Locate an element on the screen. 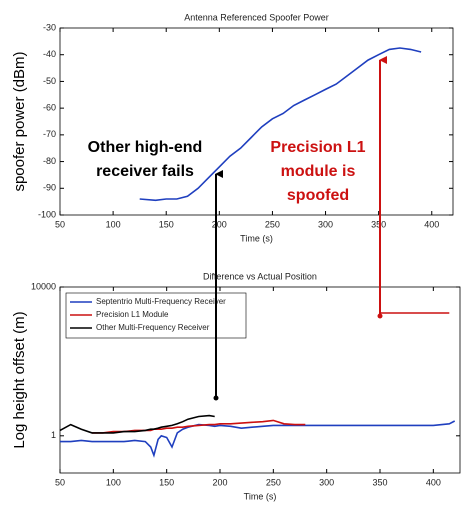  y-tick-label: 1 is located at coordinates (53, 435).